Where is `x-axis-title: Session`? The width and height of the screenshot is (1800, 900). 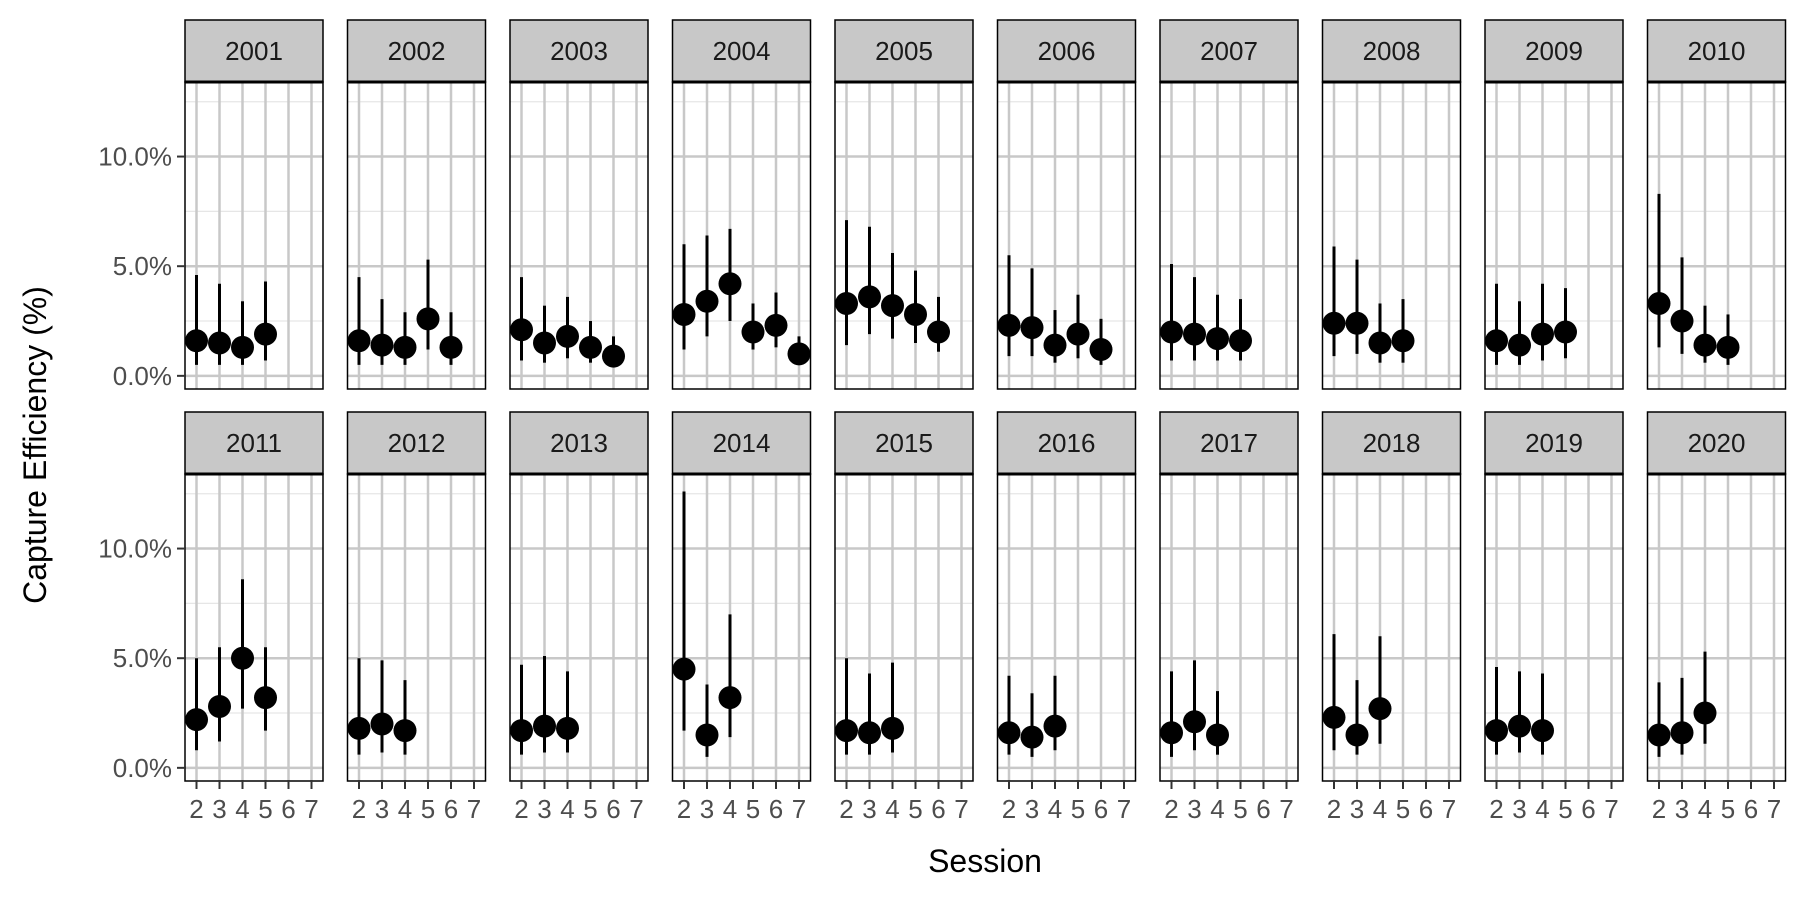 x-axis-title: Session is located at coordinates (985, 861).